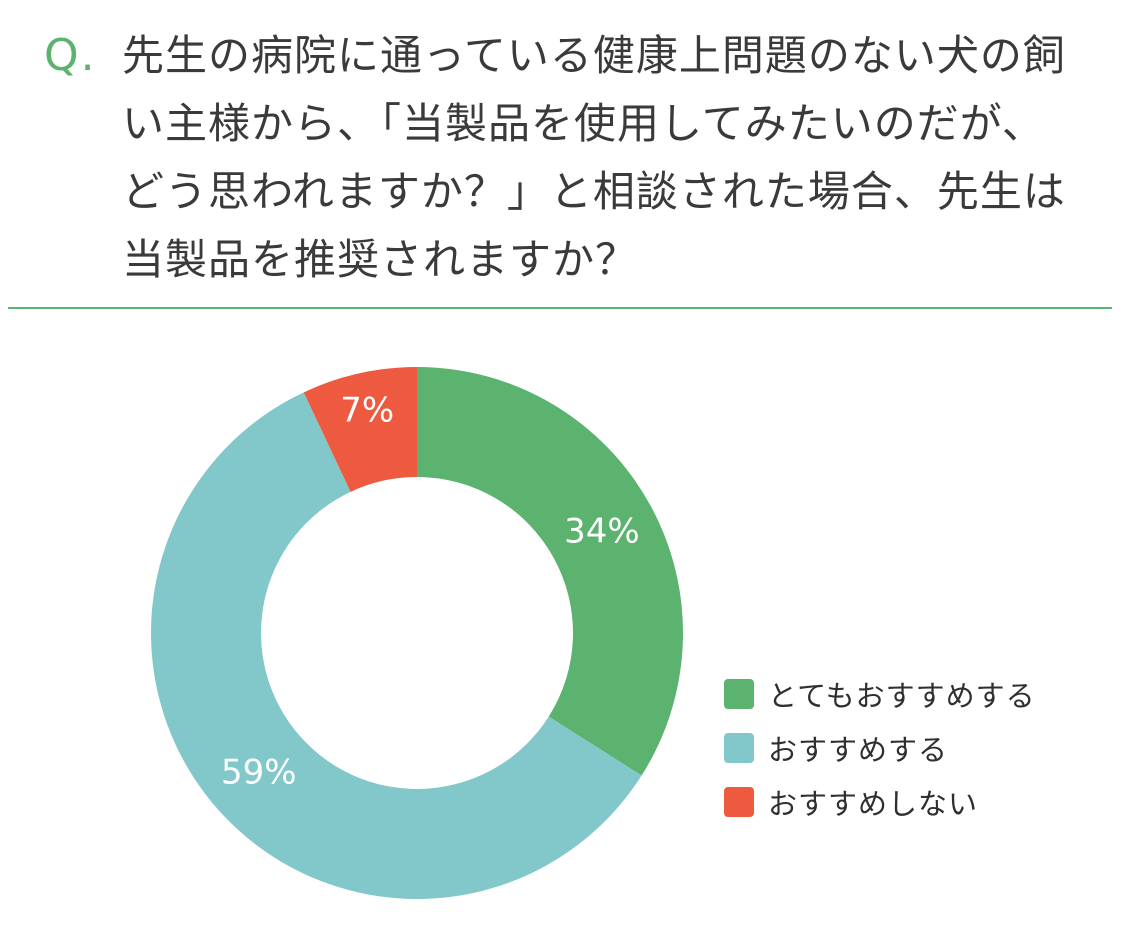 This screenshot has width=1126, height=930. What do you see at coordinates (259, 773) in the screenshot?
I see `slice-label-recommend: 59%` at bounding box center [259, 773].